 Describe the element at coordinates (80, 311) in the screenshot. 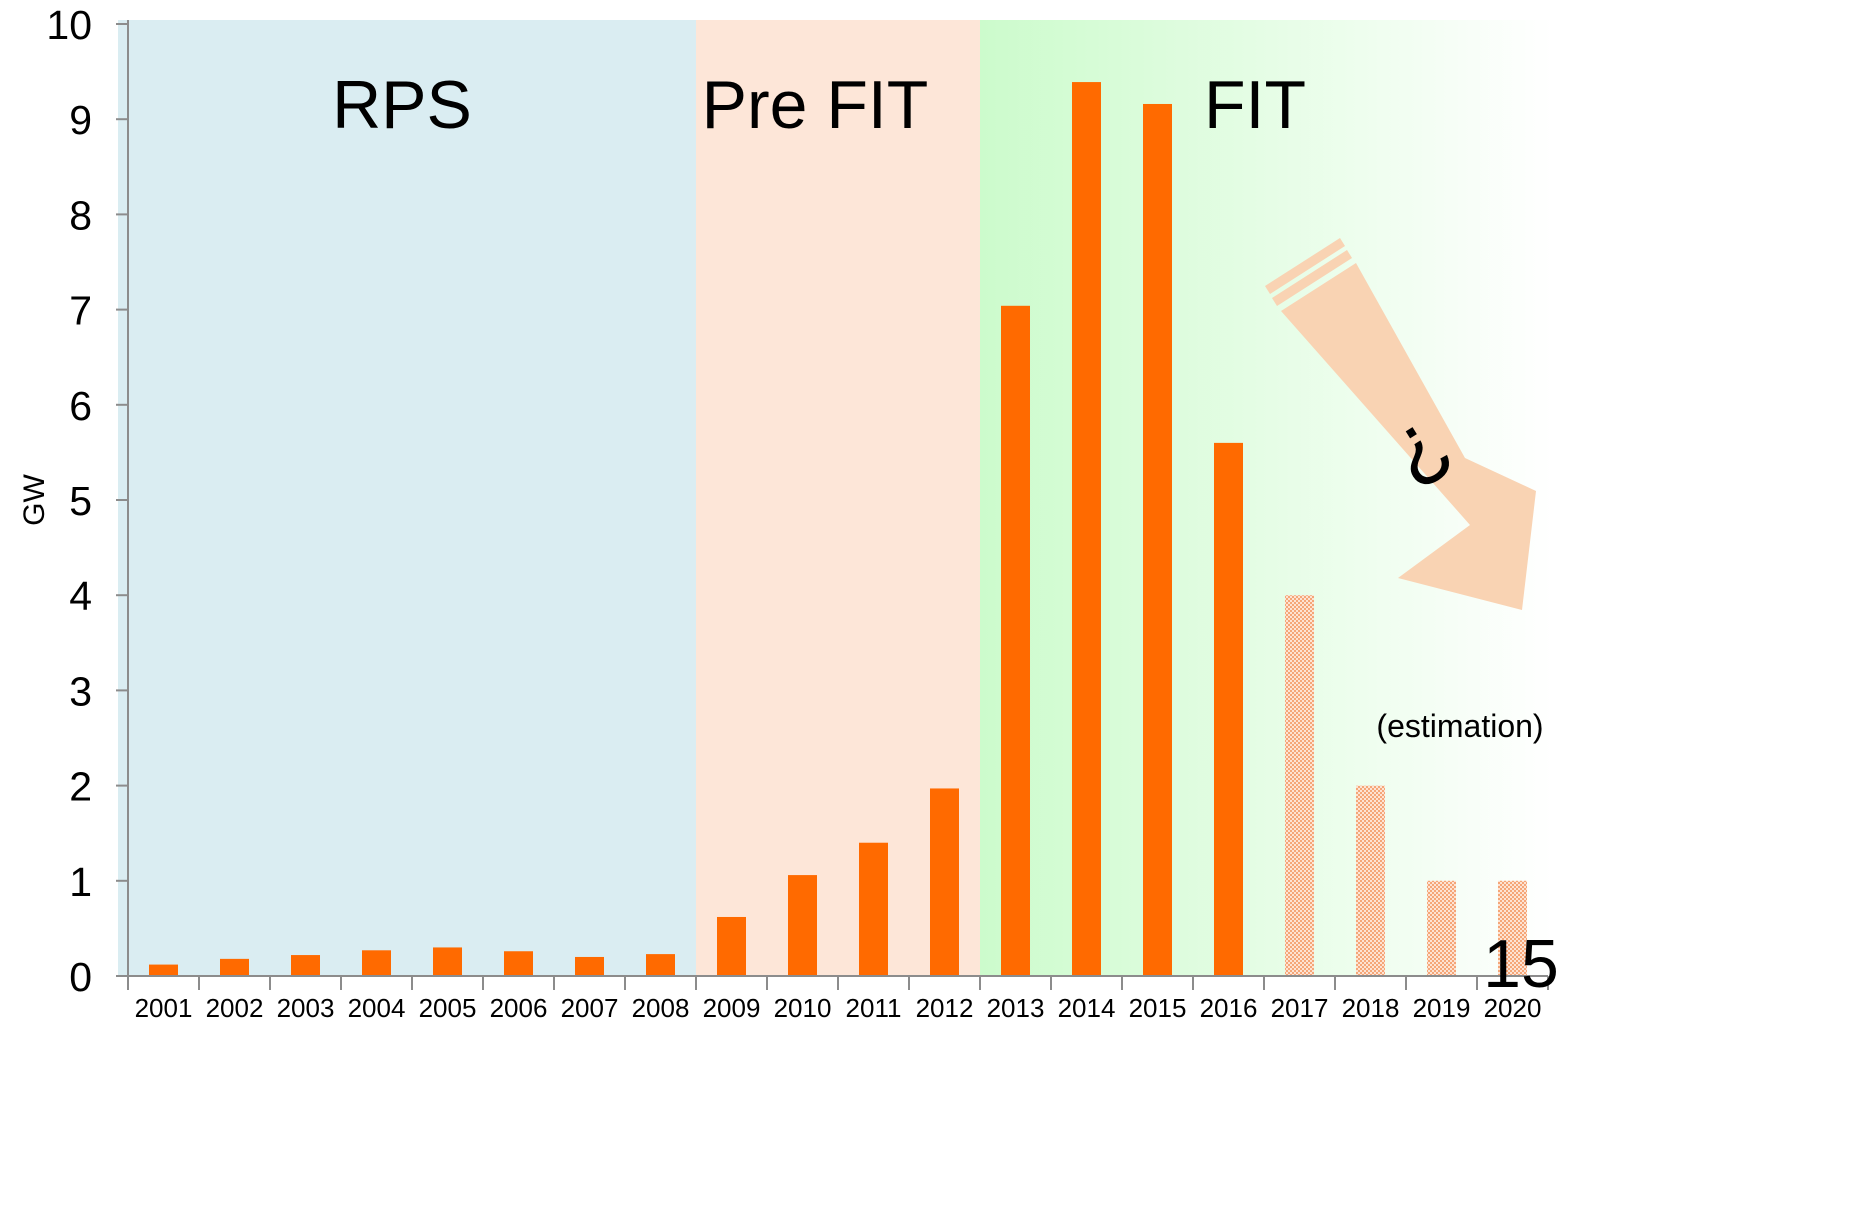

I see `y-tick-label: 7` at that location.